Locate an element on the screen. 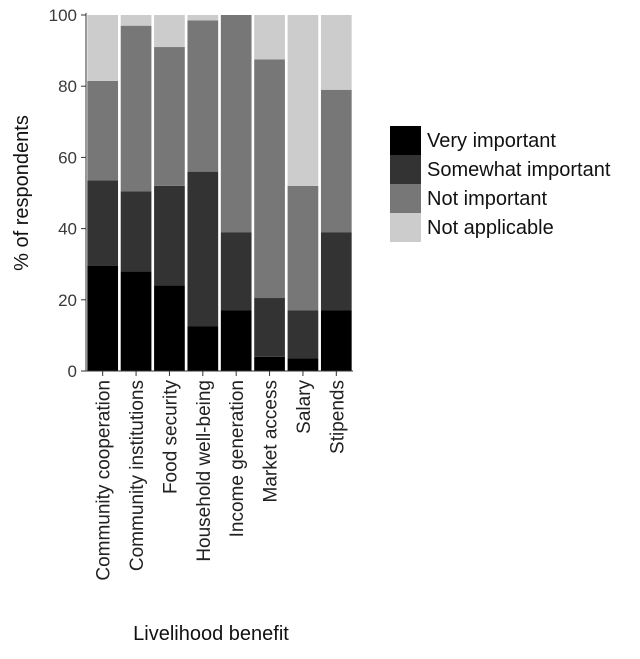 Image resolution: width=640 pixels, height=659 pixels. x-tick-label: Community institutions is located at coordinates (137, 475).